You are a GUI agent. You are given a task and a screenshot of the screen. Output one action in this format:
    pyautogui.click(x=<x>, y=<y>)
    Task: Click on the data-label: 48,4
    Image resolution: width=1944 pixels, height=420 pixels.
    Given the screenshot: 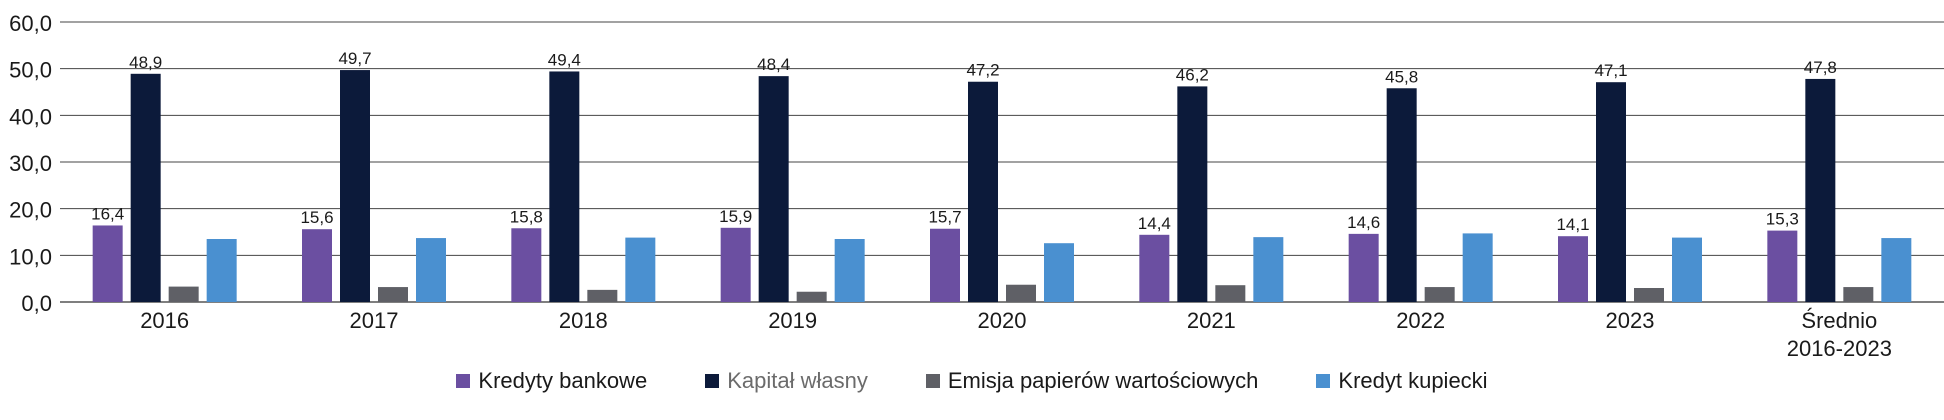 What is the action you would take?
    pyautogui.click(x=773, y=64)
    